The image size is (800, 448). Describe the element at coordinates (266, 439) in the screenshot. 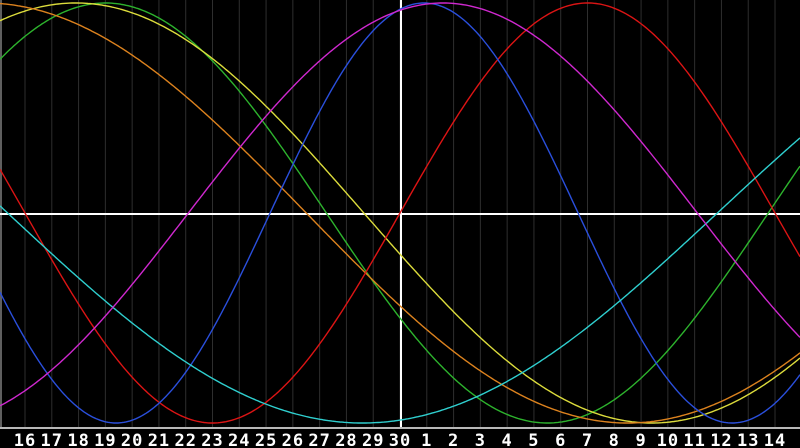

I see `x-tick-label: 25` at that location.